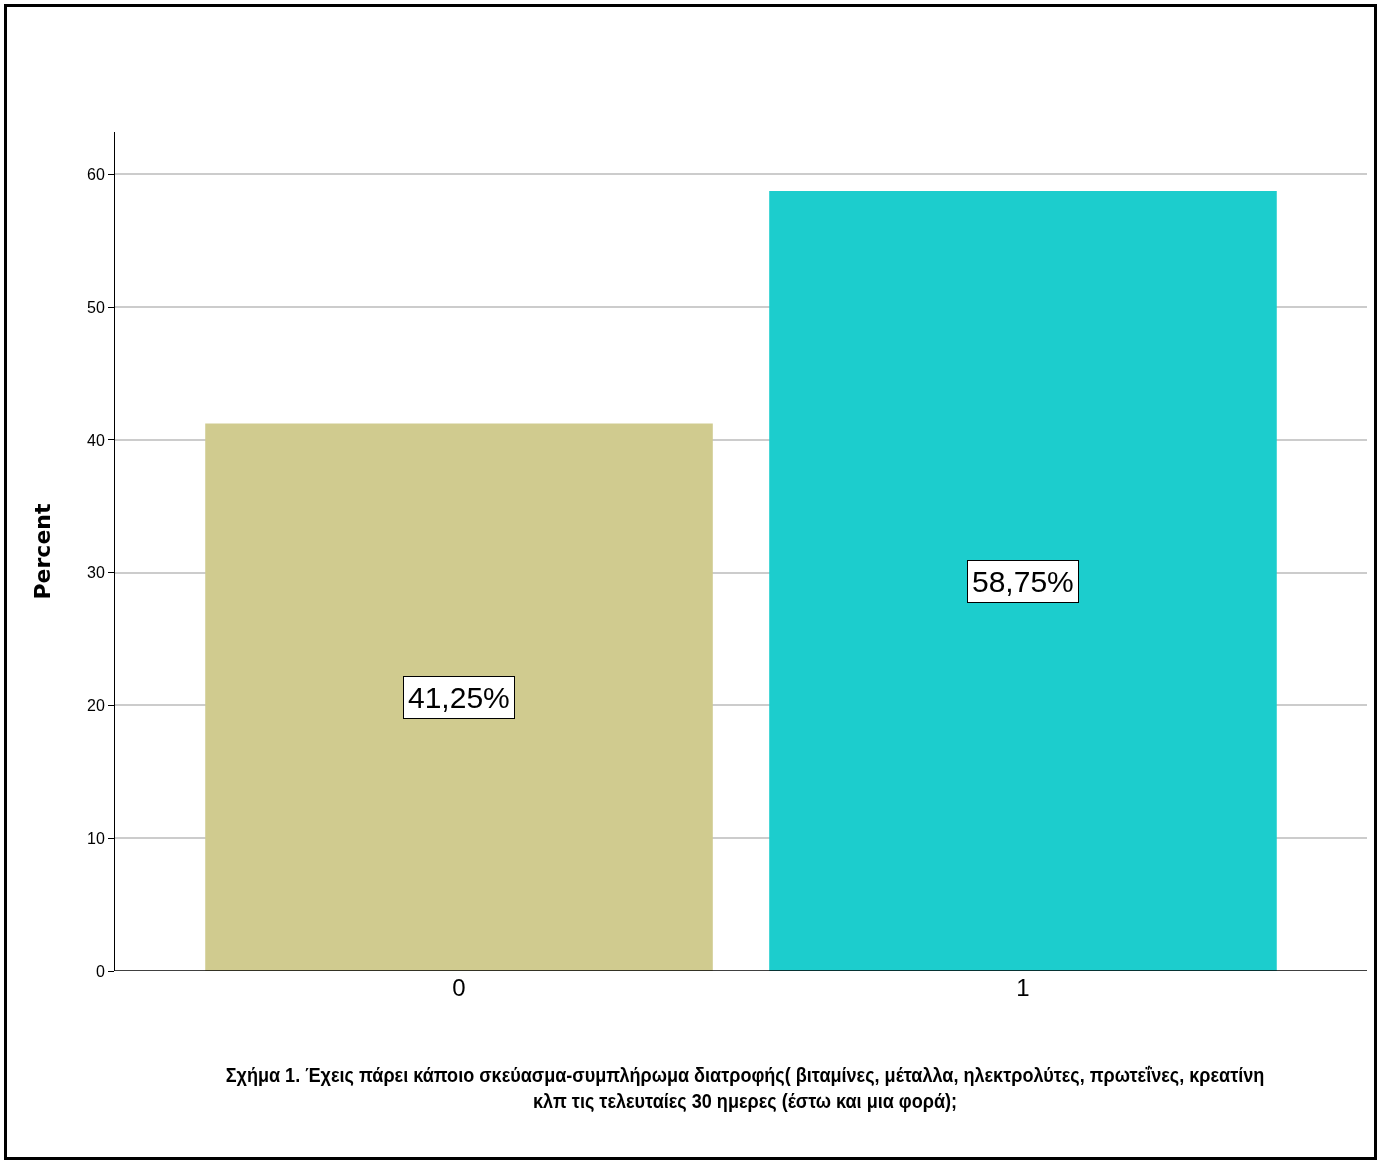  I want to click on y-tick-label: 30, so click(96, 573).